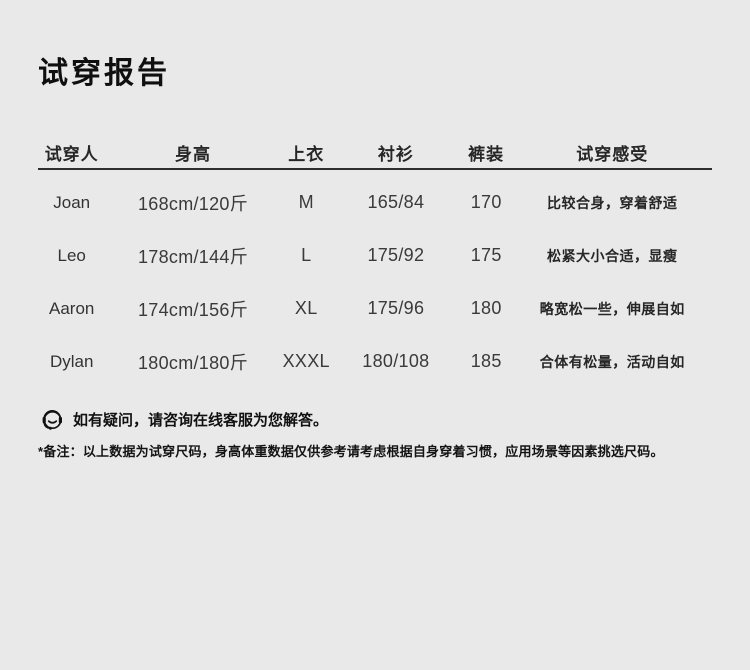 The image size is (750, 670). Describe the element at coordinates (52, 419) in the screenshot. I see `headset-icon` at that location.